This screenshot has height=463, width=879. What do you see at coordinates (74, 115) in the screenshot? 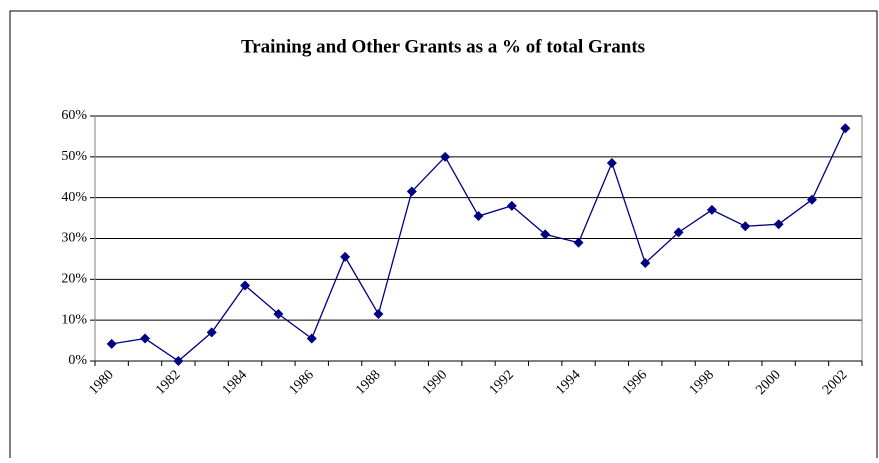
I see `y-tick-label: 60%` at bounding box center [74, 115].